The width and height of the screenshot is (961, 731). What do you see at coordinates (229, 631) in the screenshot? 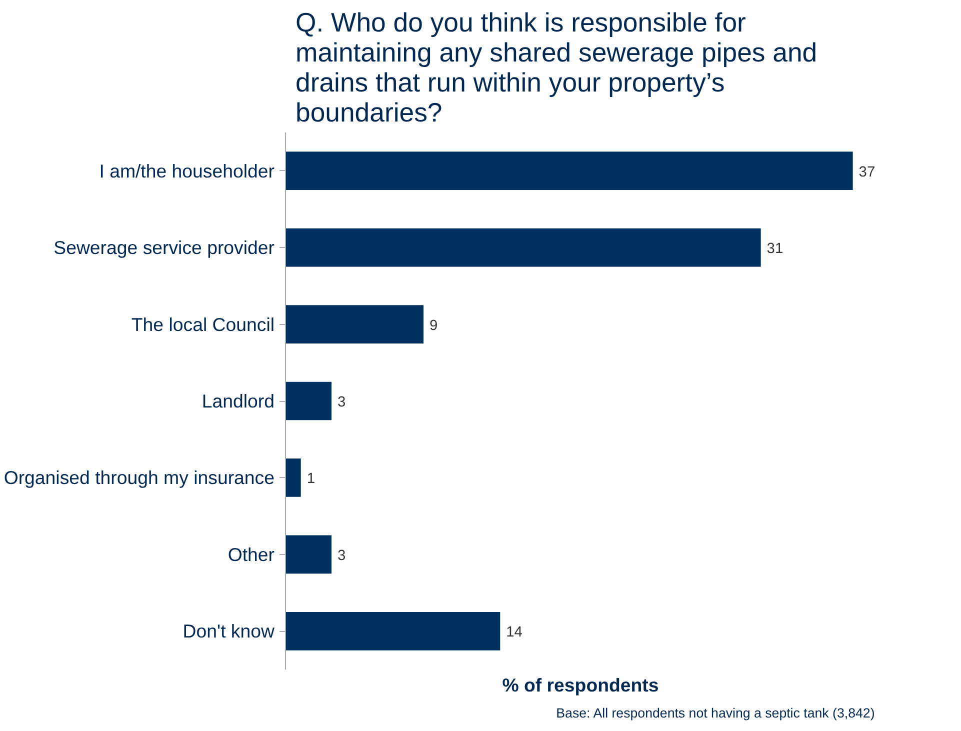
I see `y-tick-label: Don't know` at bounding box center [229, 631].